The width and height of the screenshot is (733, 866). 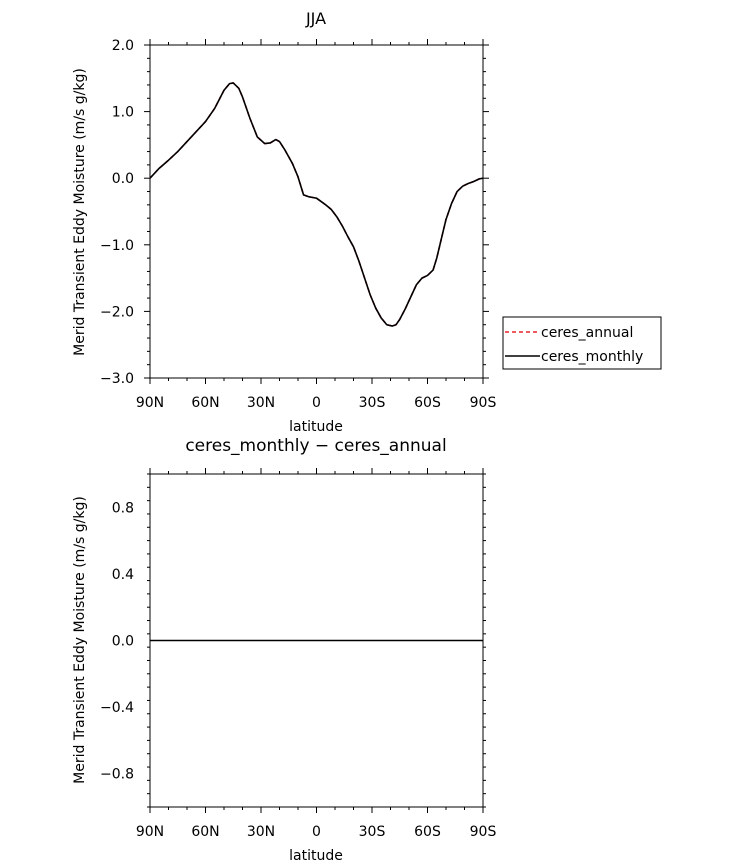 I want to click on y-tick-label: 1.0, so click(x=123, y=113).